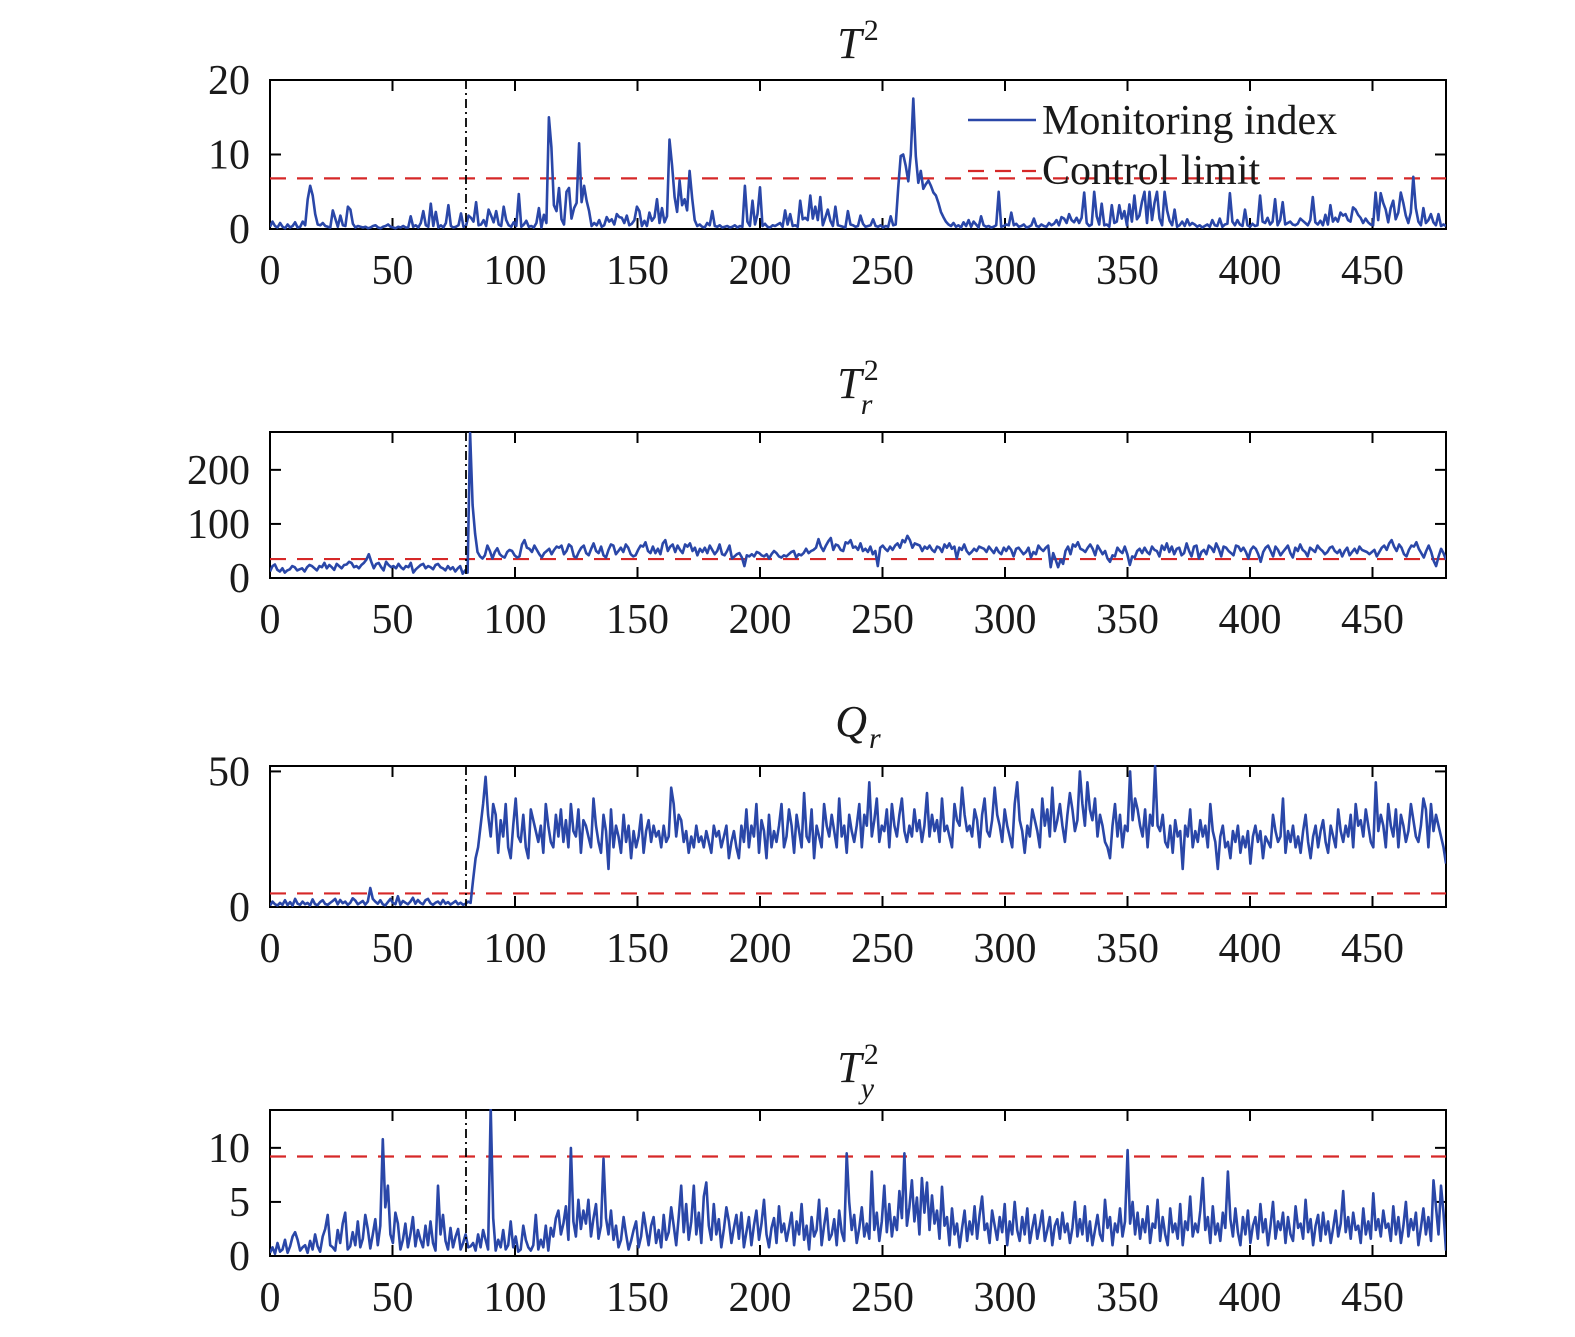 The image size is (1575, 1337). Describe the element at coordinates (760, 620) in the screenshot. I see `x-tick-label-Tr2-200: 200` at that location.